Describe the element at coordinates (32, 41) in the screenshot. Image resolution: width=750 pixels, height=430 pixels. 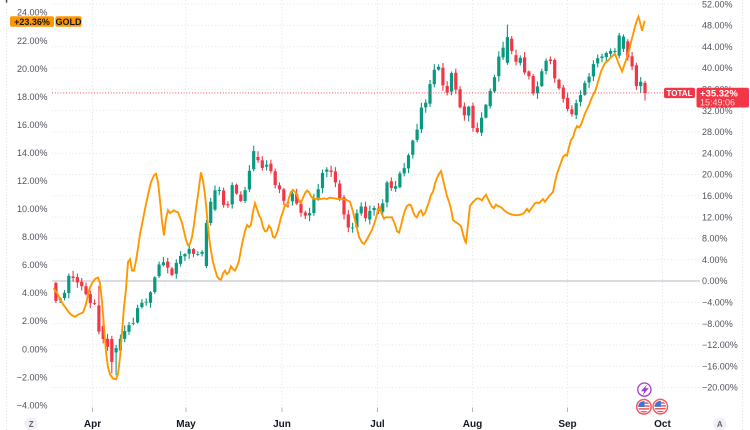
I see `svg-text: 22.00%` at that location.